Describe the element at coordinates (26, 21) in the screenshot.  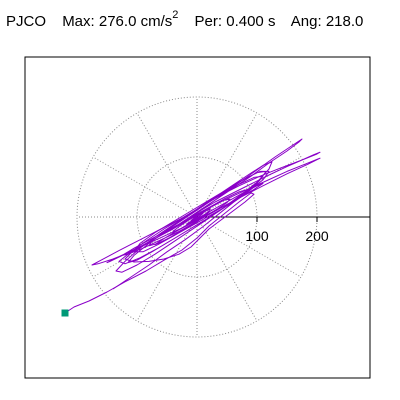
I see `station-code: PJCO` at that location.